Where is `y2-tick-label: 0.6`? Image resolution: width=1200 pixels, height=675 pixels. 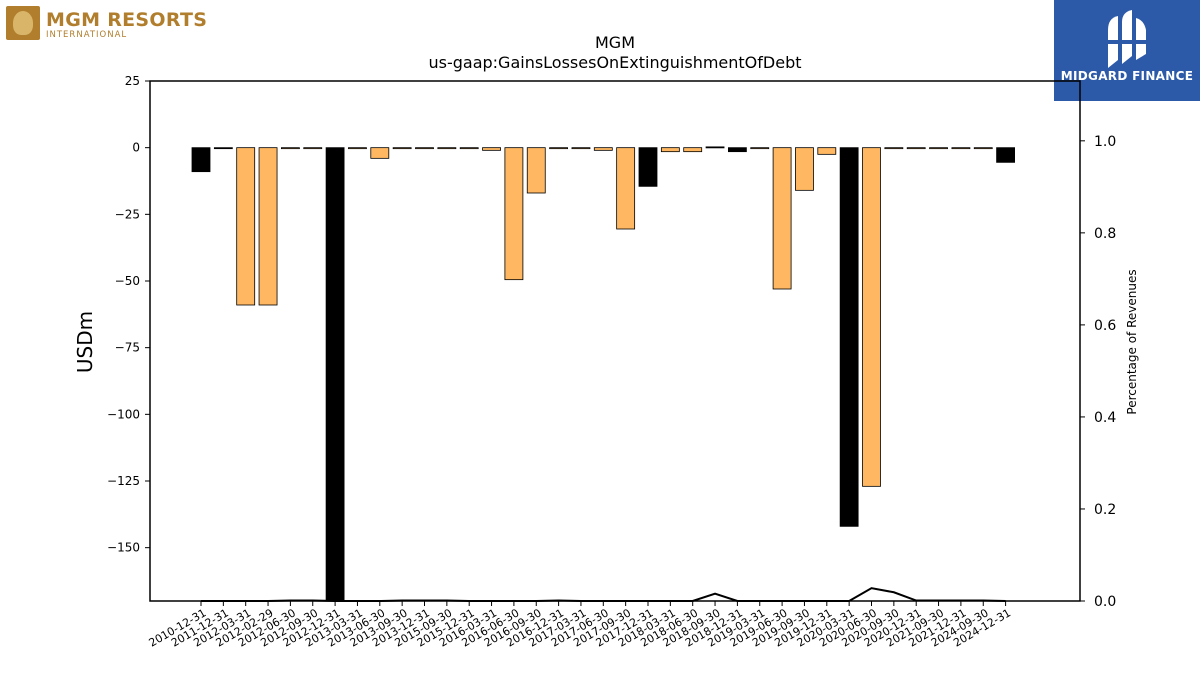
y2-tick-label: 0.6 is located at coordinates (1105, 326).